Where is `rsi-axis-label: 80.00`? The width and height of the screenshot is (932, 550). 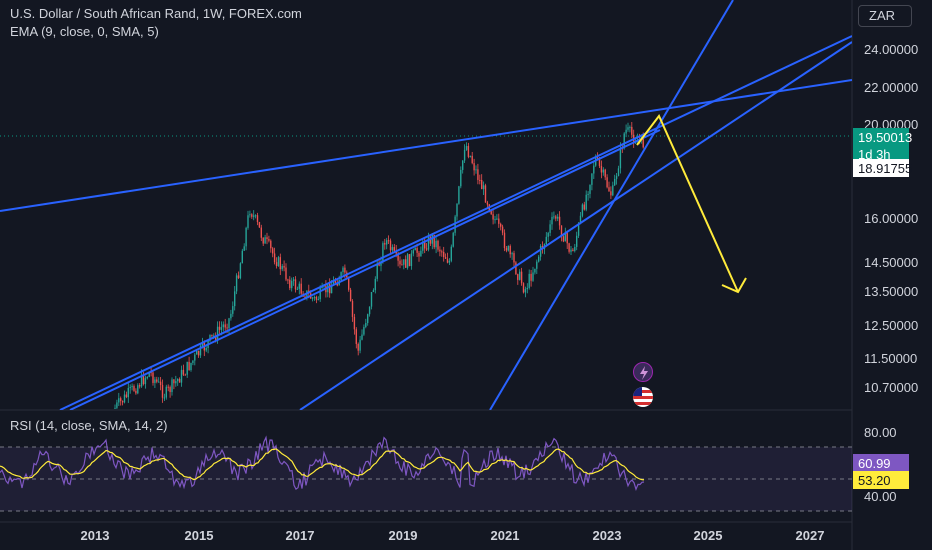 rsi-axis-label: 80.00 is located at coordinates (880, 432).